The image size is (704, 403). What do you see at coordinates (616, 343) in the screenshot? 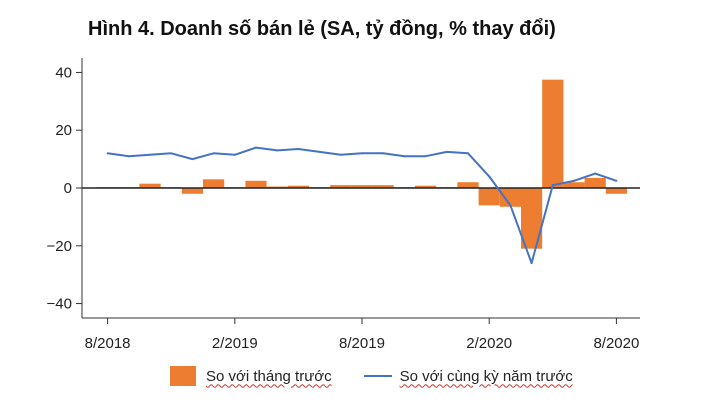
I see `x-tick-label: 8/2020` at bounding box center [616, 343].